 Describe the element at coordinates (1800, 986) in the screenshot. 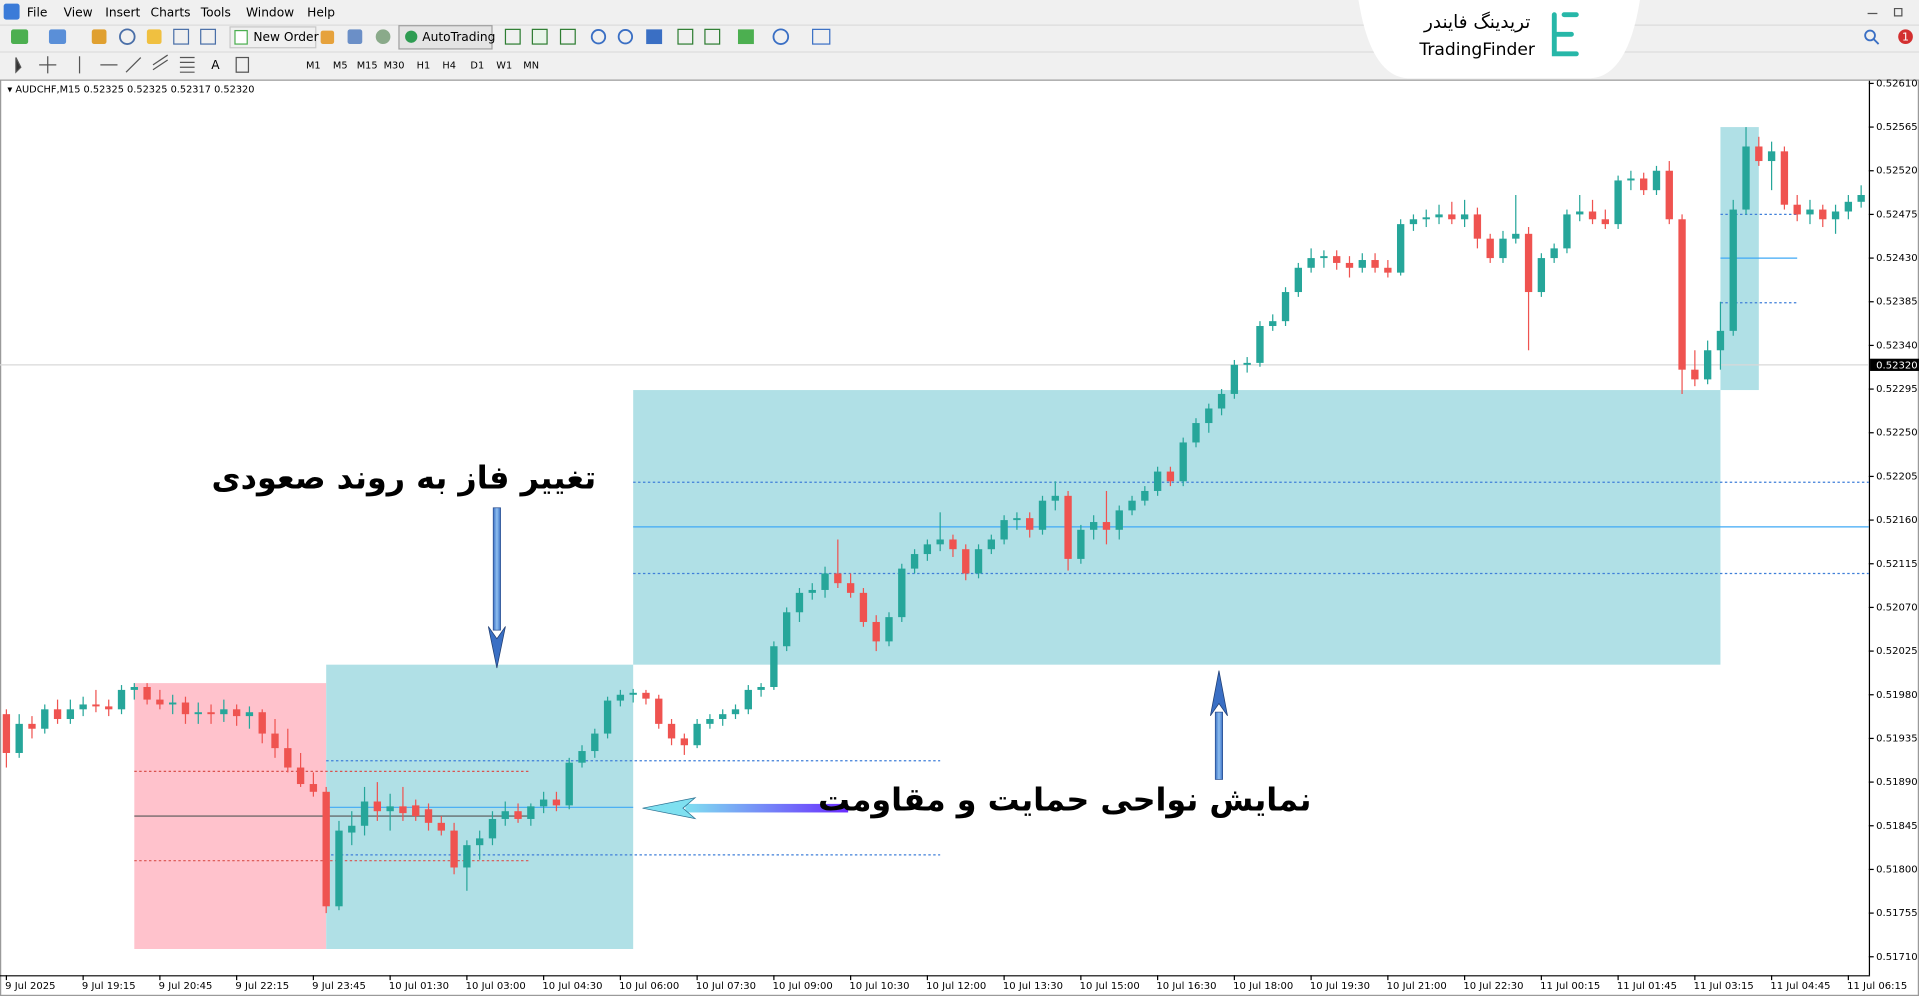

I see `x-tick-label: 11 Jul 04:45` at that location.